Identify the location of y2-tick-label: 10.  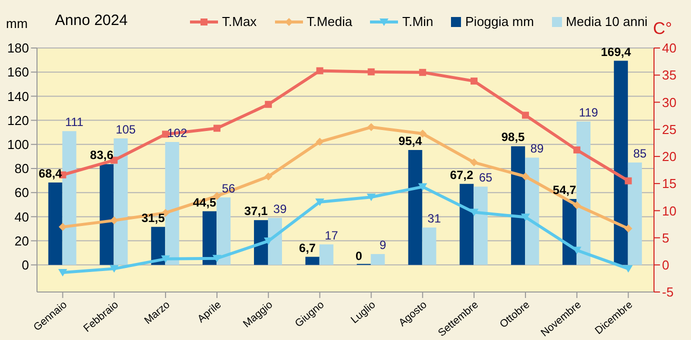
(669, 210).